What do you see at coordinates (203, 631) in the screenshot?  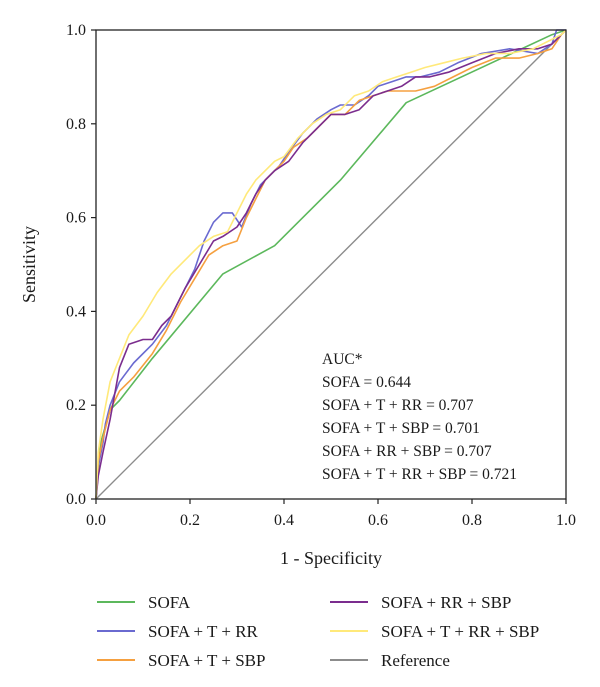 I see `legend-label: SOFA + T + RR` at bounding box center [203, 631].